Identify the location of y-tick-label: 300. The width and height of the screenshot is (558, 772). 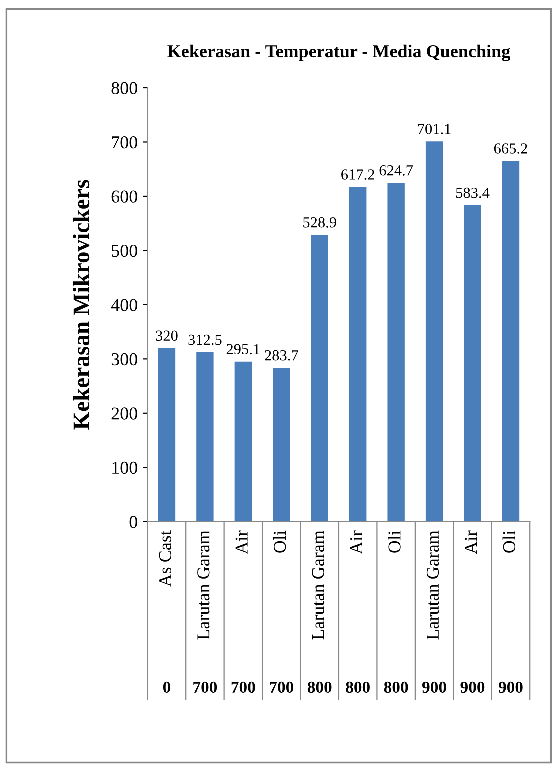
(125, 359).